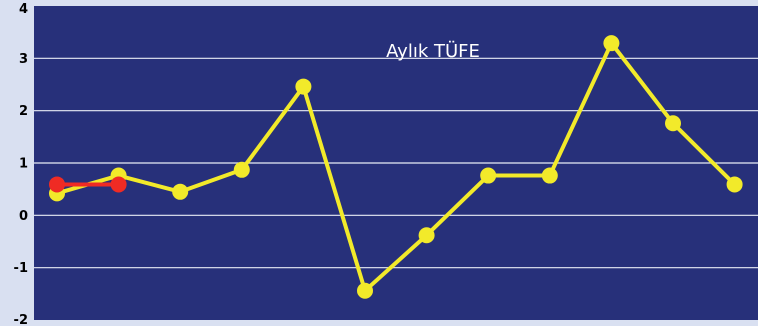  Describe the element at coordinates (23, 59) in the screenshot. I see `y-tick-label: 3` at that location.